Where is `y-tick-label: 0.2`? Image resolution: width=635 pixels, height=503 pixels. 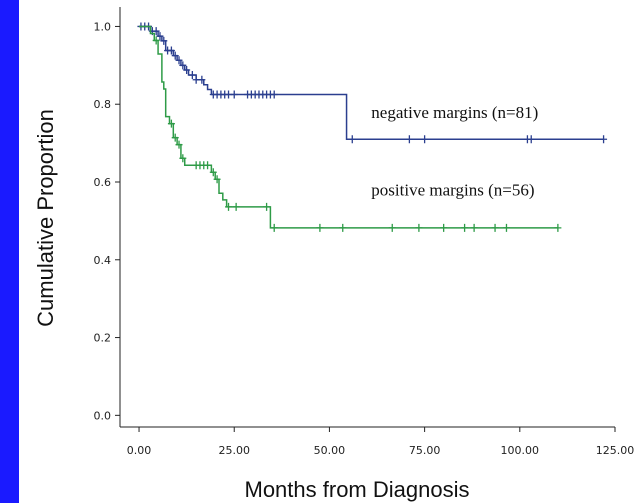 y-tick-label: 0.2 is located at coordinates (103, 338).